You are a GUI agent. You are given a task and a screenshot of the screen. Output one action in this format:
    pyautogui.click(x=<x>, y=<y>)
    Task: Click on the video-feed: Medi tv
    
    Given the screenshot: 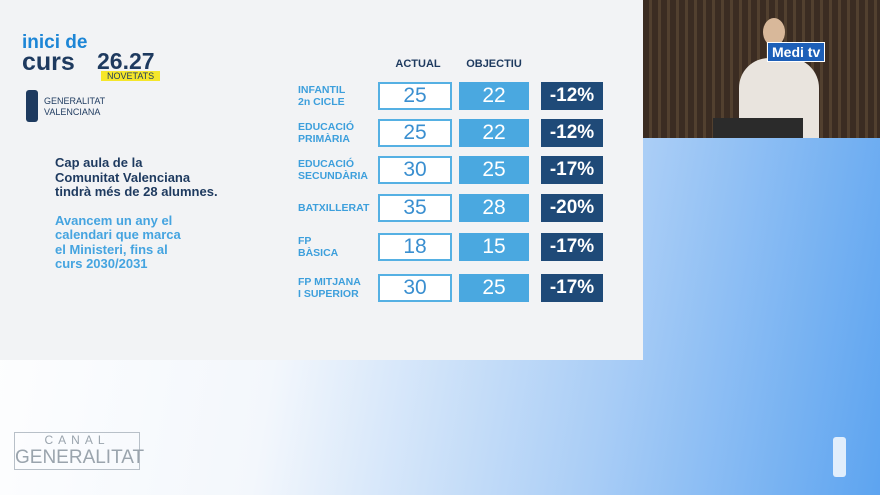 What is the action you would take?
    pyautogui.click(x=761, y=69)
    